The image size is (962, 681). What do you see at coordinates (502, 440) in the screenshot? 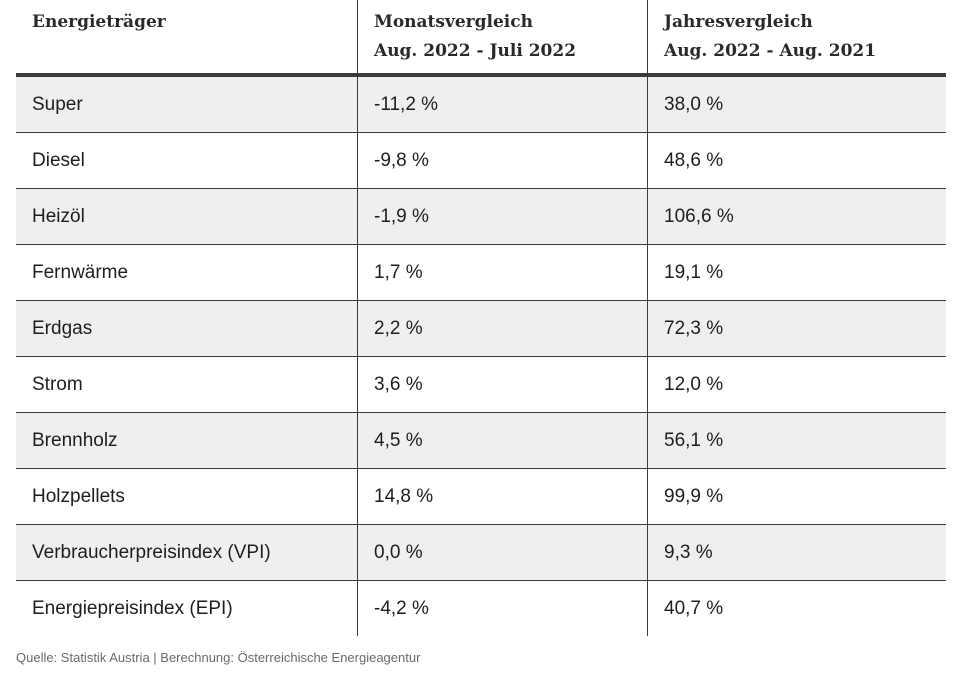
I see `cell-monthly: 4,5 %` at bounding box center [502, 440].